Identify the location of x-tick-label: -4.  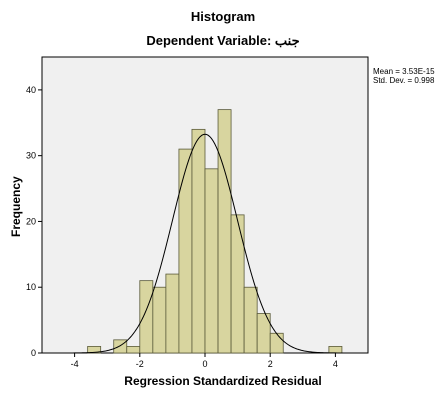
(75, 364).